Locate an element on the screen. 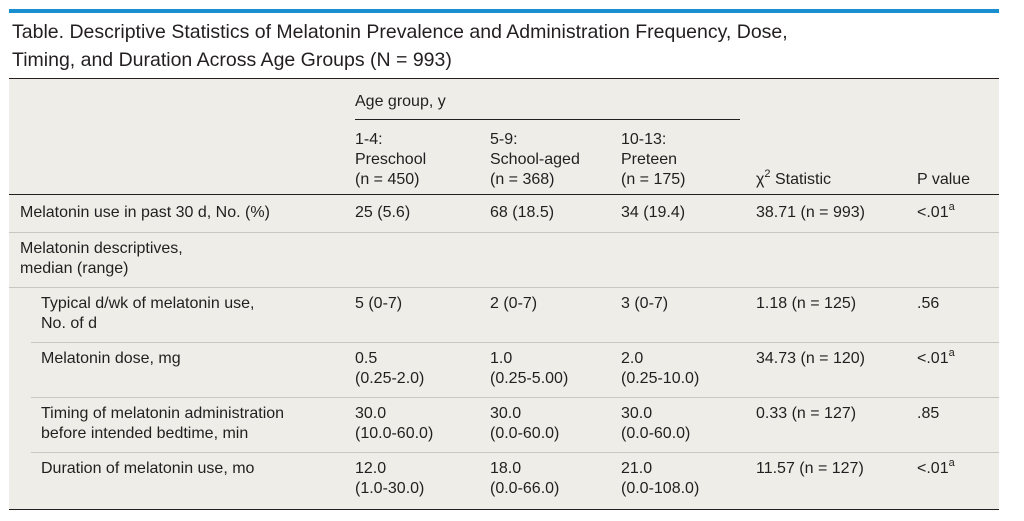  p-value-text: .56 is located at coordinates (928, 303).